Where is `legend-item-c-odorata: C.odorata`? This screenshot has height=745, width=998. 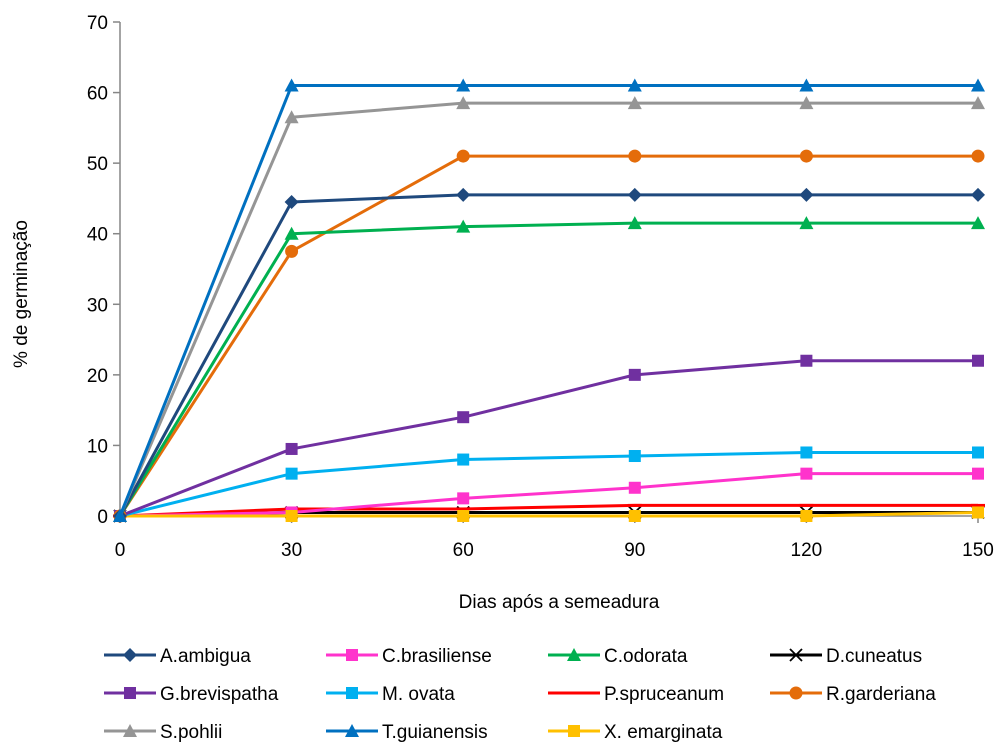
legend-item-c-odorata: C.odorata is located at coordinates (618, 656).